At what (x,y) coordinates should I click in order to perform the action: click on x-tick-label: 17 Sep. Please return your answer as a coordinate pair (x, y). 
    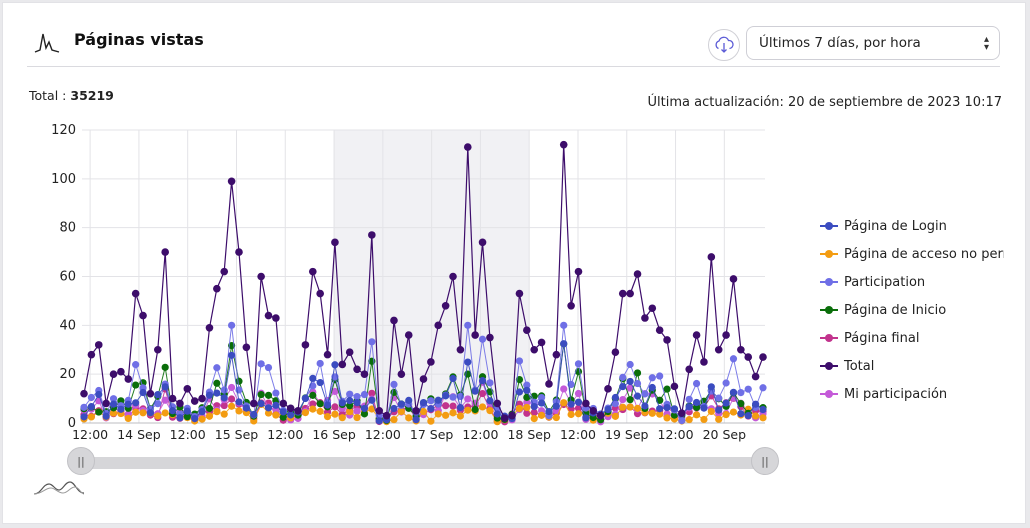
    Looking at the image, I should click on (432, 434).